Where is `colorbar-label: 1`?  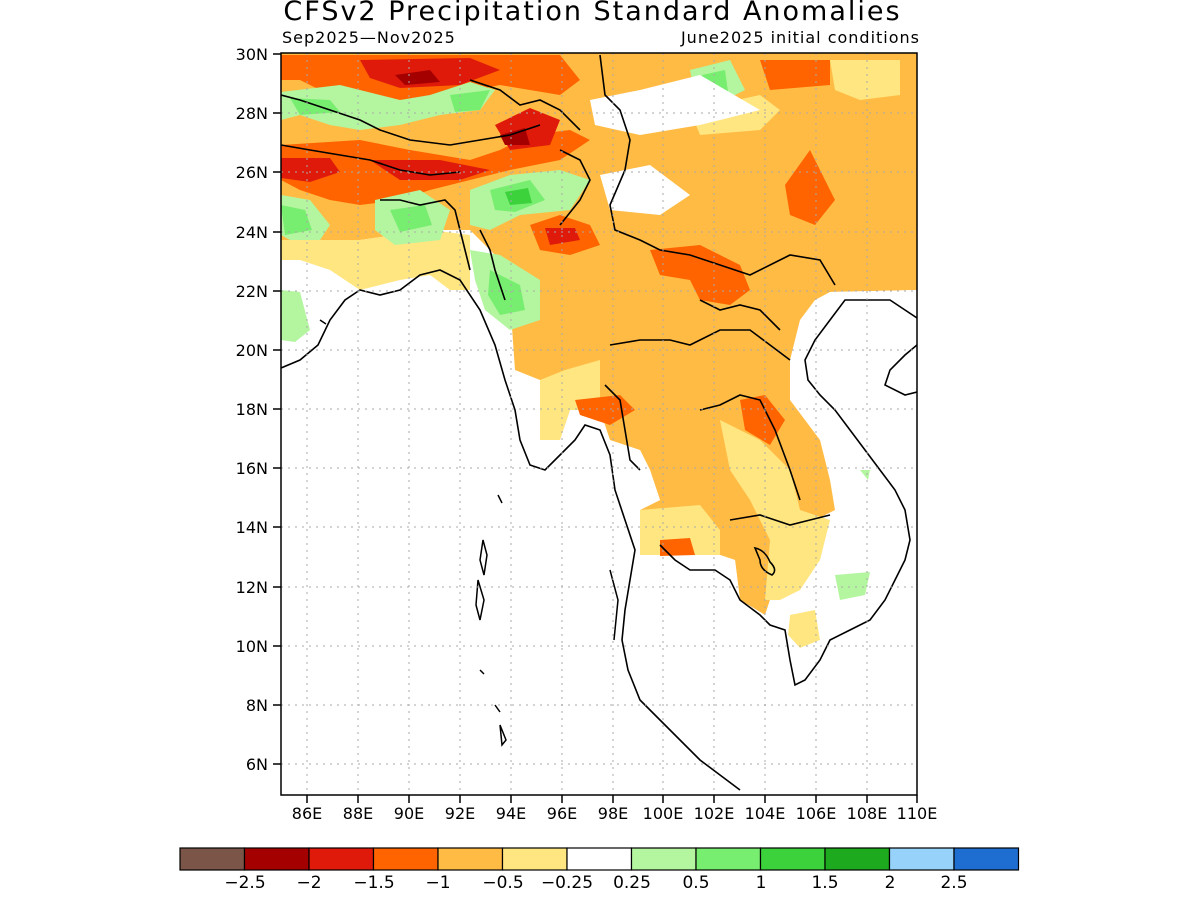 colorbar-label: 1 is located at coordinates (761, 883).